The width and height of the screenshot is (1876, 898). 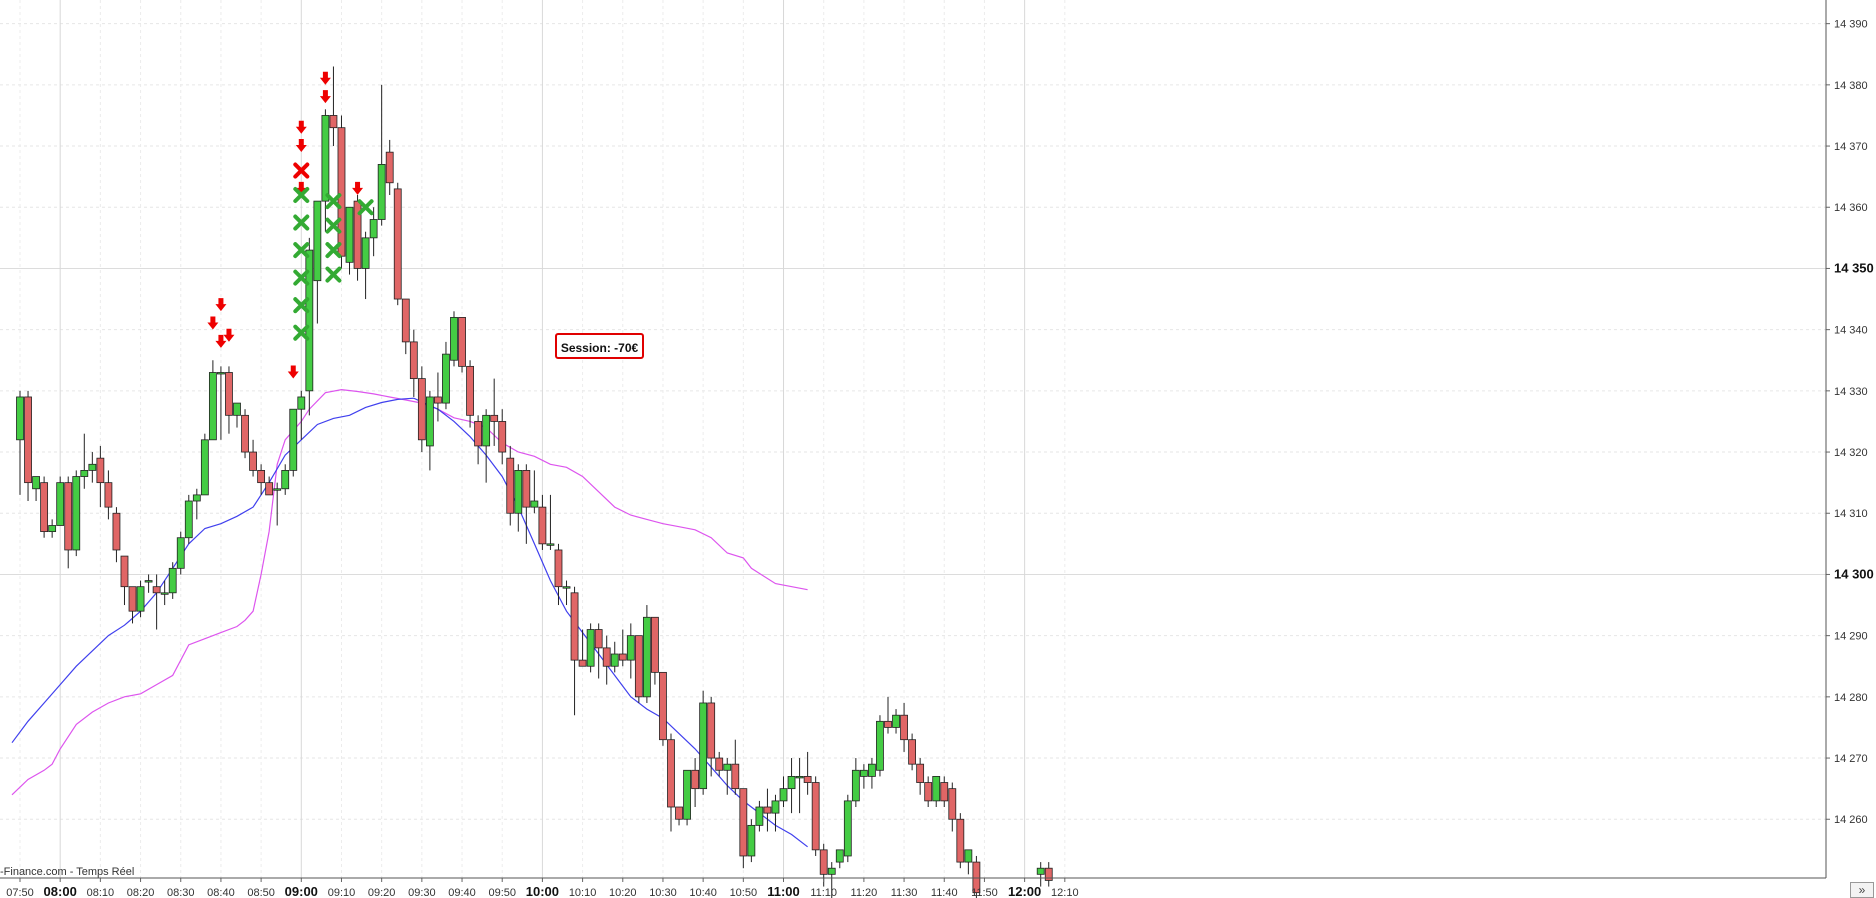 I want to click on x-tick-label: 11:50, so click(x=984, y=892).